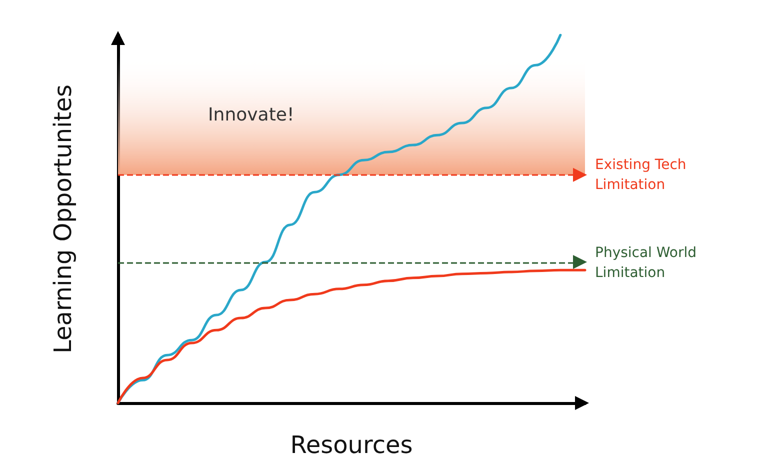 Image resolution: width=770 pixels, height=463 pixels. What do you see at coordinates (251, 115) in the screenshot?
I see `band-label: Innovate!` at bounding box center [251, 115].